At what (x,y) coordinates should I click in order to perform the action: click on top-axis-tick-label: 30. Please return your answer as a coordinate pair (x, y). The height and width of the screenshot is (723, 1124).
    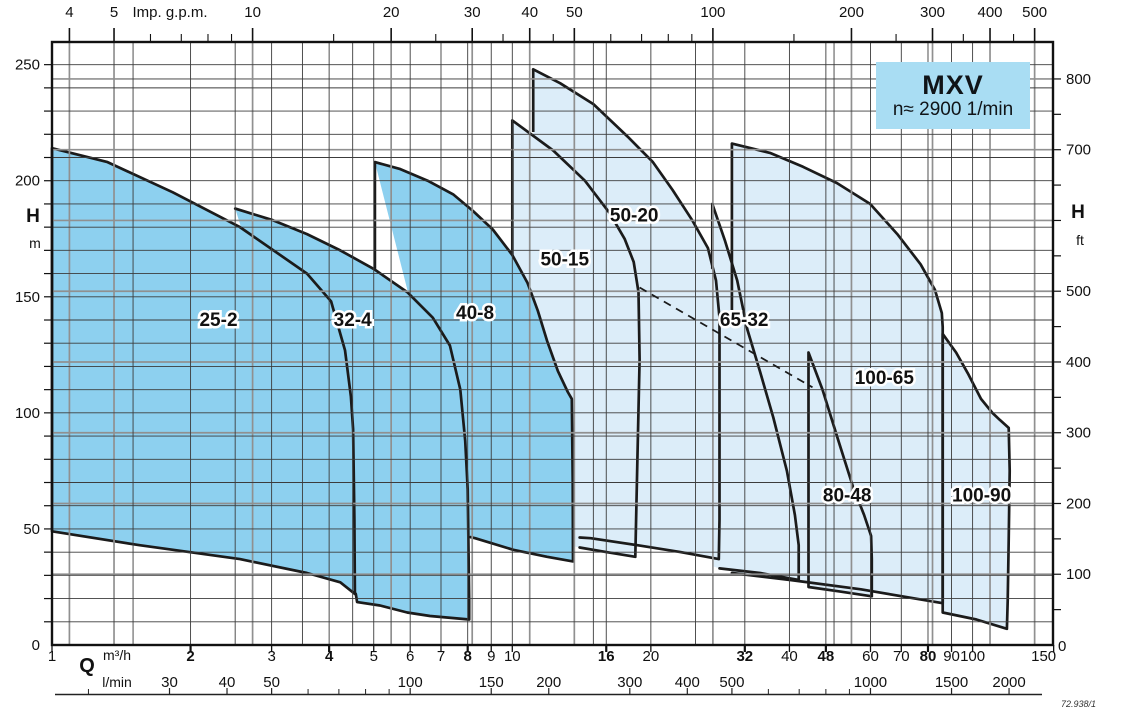
    Looking at the image, I should click on (472, 12).